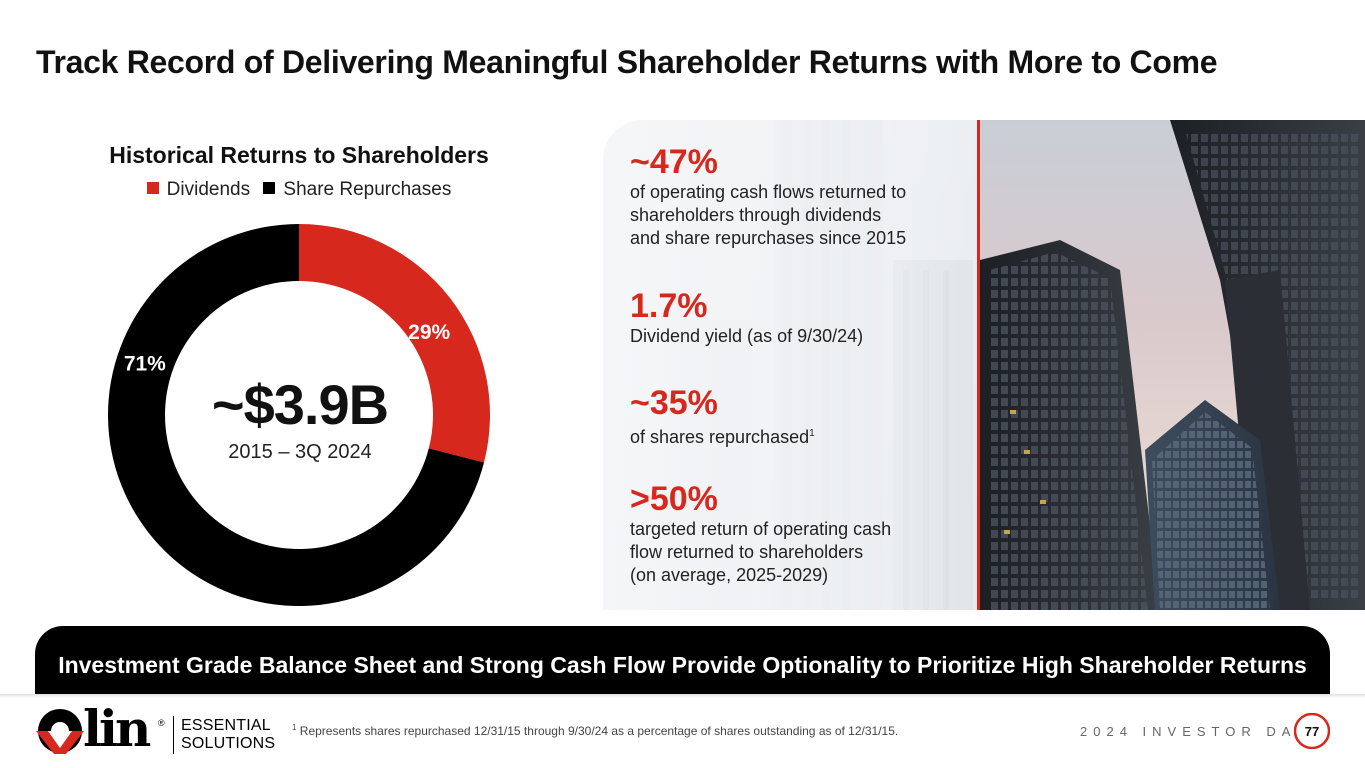 This screenshot has height=768, width=1365. Describe the element at coordinates (978, 365) in the screenshot. I see `panel-divider` at that location.